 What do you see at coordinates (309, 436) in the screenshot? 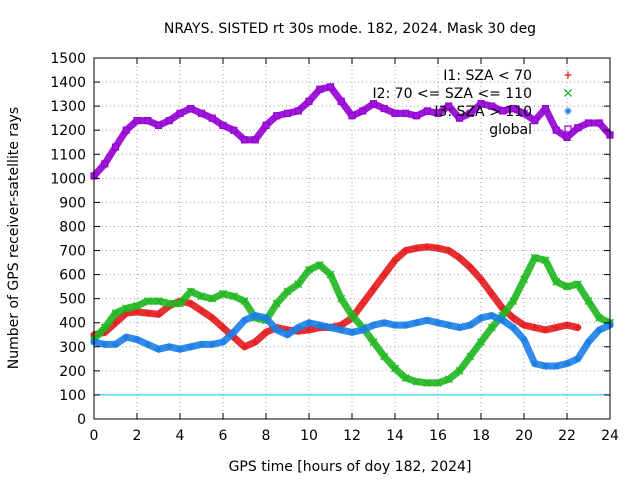
I see `x-tick-label: 10` at bounding box center [309, 436].